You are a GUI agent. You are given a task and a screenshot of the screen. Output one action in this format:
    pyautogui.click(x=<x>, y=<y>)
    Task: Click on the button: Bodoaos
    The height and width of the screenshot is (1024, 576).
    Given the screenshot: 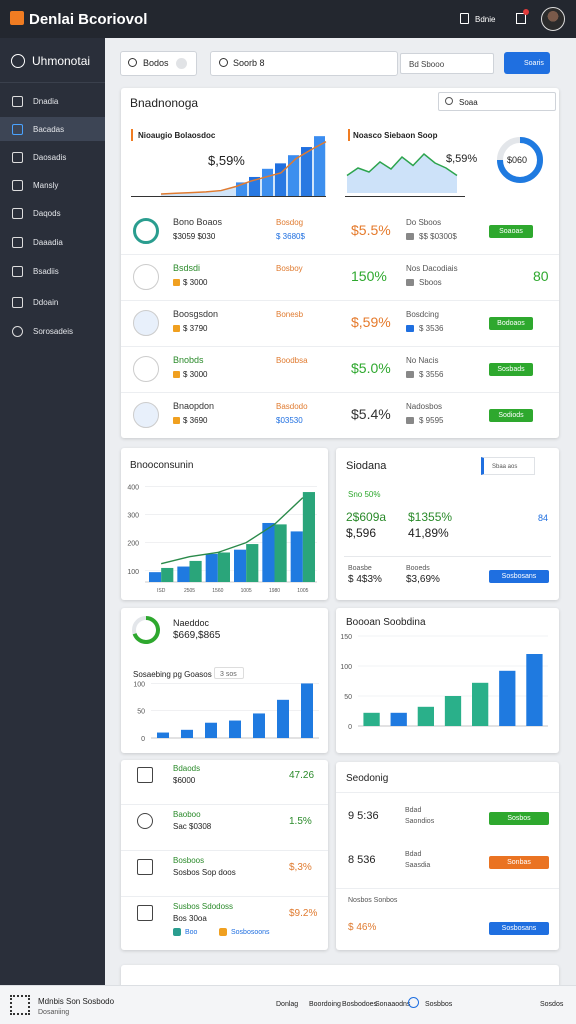 What is the action you would take?
    pyautogui.click(x=511, y=323)
    